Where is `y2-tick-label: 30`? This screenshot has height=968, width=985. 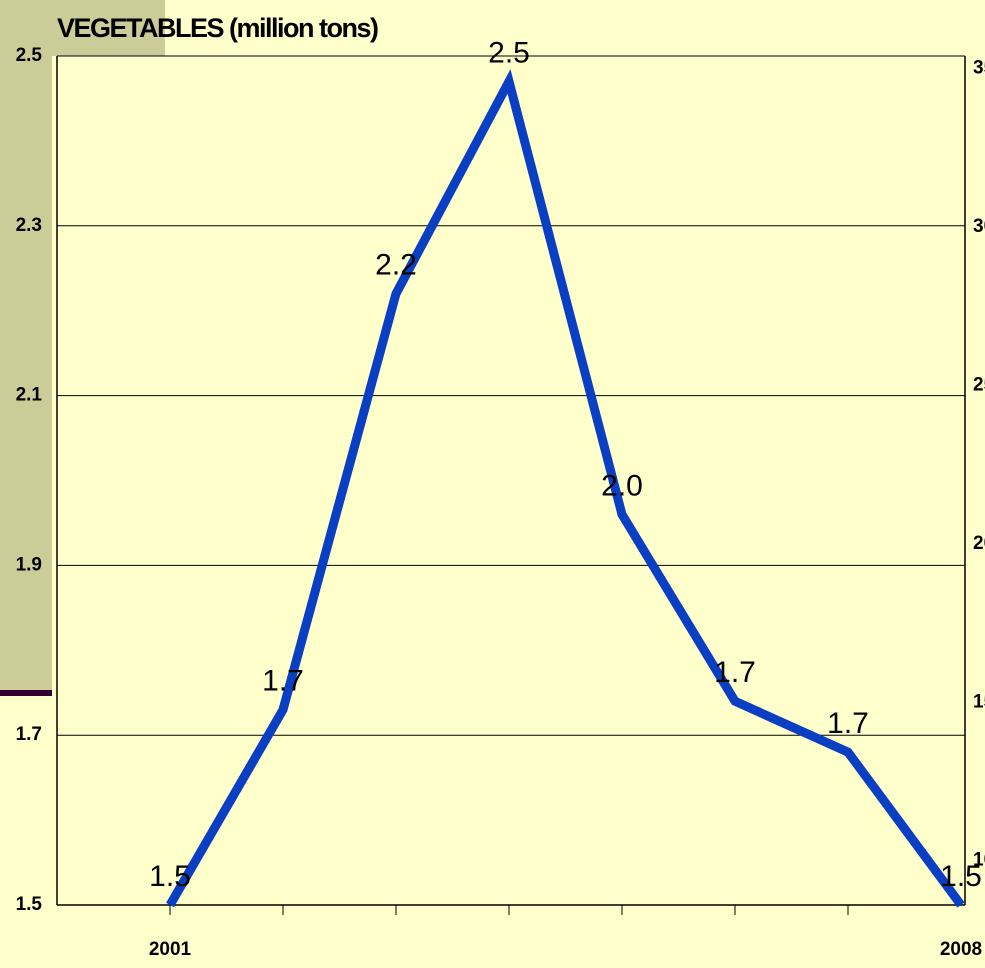 y2-tick-label: 30 is located at coordinates (979, 226).